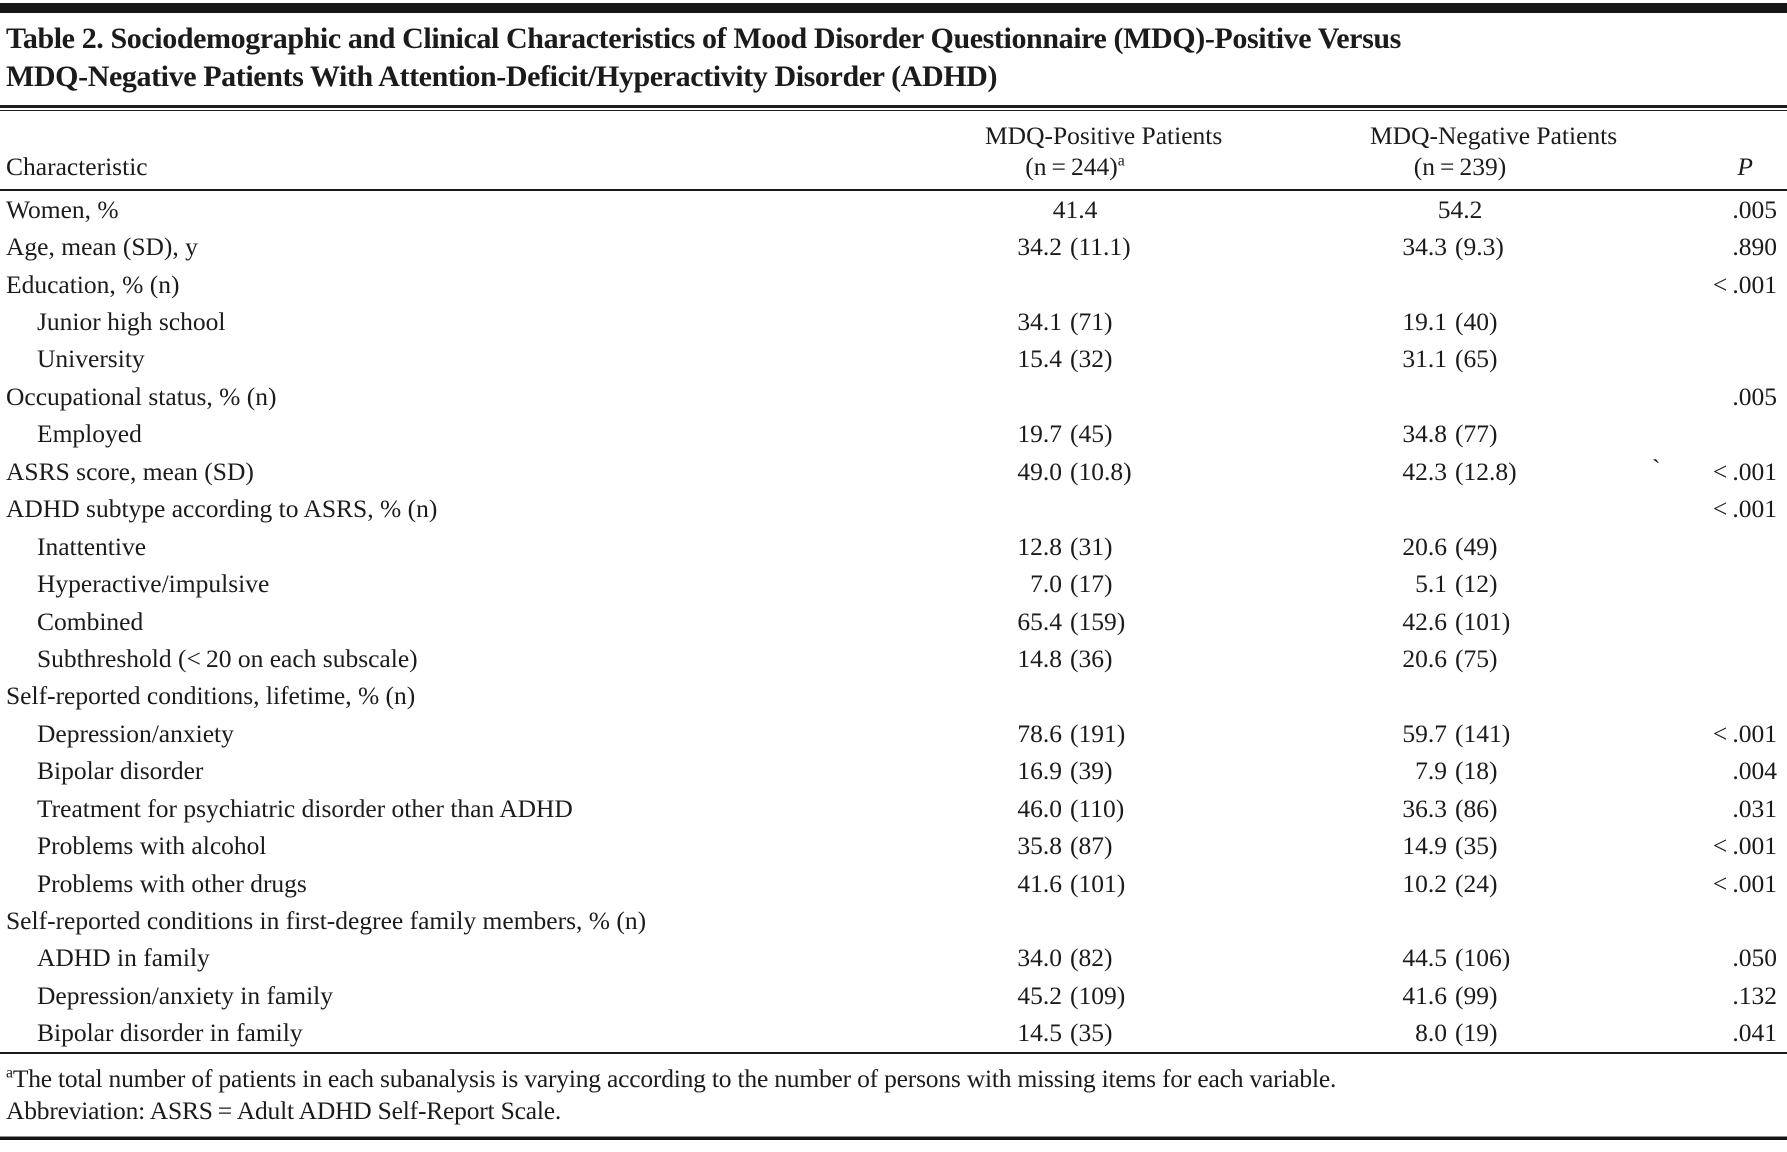 This screenshot has height=1152, width=1787. Describe the element at coordinates (1476, 546) in the screenshot. I see `negative-count: (49)` at that location.